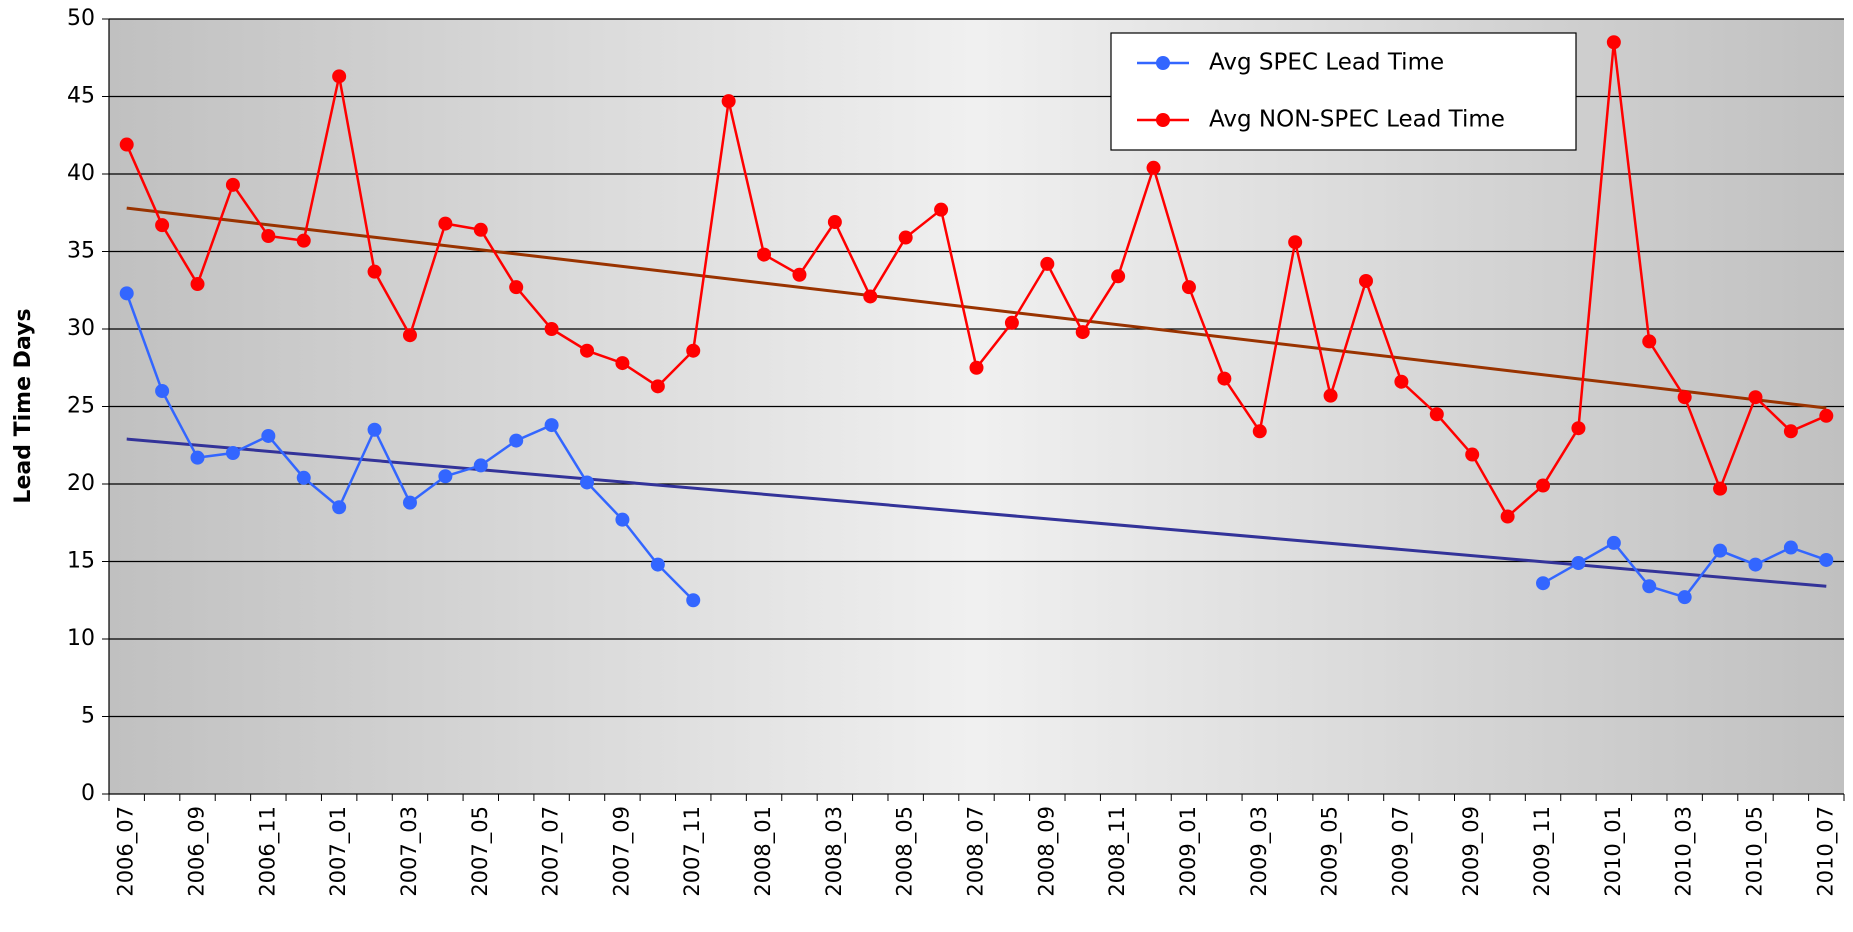 This screenshot has height=932, width=1853. What do you see at coordinates (88, 793) in the screenshot?
I see `y-tick-label: 0` at bounding box center [88, 793].